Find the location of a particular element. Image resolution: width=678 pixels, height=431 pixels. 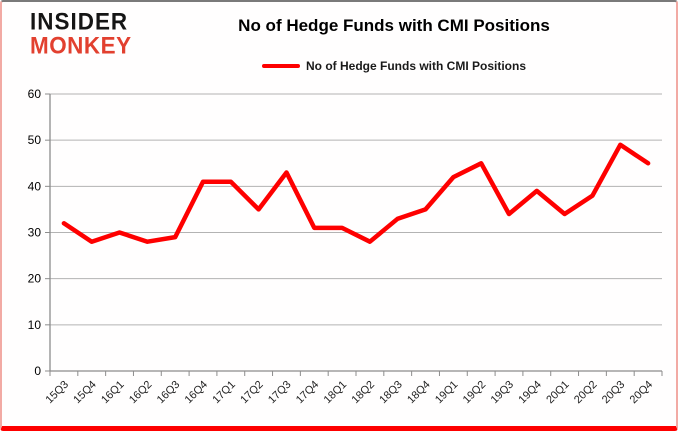

logo-monkey-text: MONKEY is located at coordinates (81, 45).